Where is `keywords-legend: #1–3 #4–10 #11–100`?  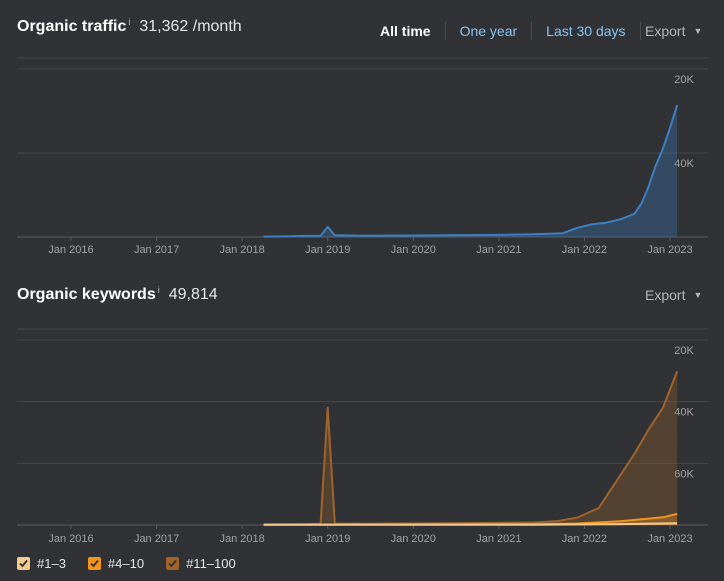 keywords-legend: #1–3 #4–10 #11–100 is located at coordinates (137, 563).